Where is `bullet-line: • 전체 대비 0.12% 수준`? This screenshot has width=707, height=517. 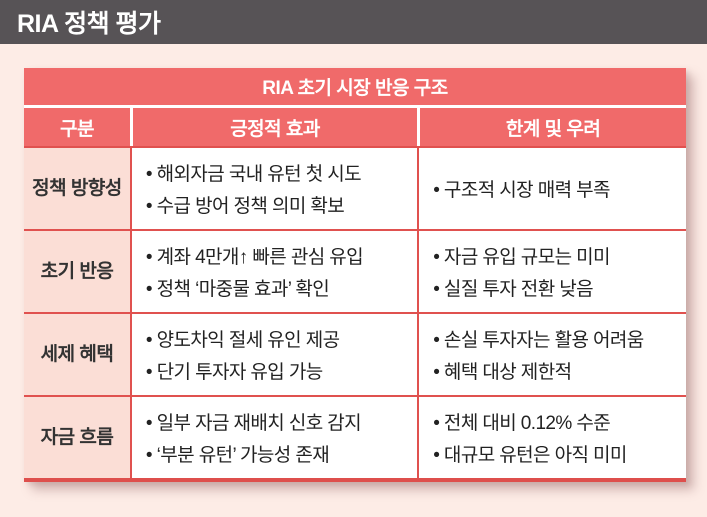 bullet-line: • 전체 대비 0.12% 수준 is located at coordinates (522, 423).